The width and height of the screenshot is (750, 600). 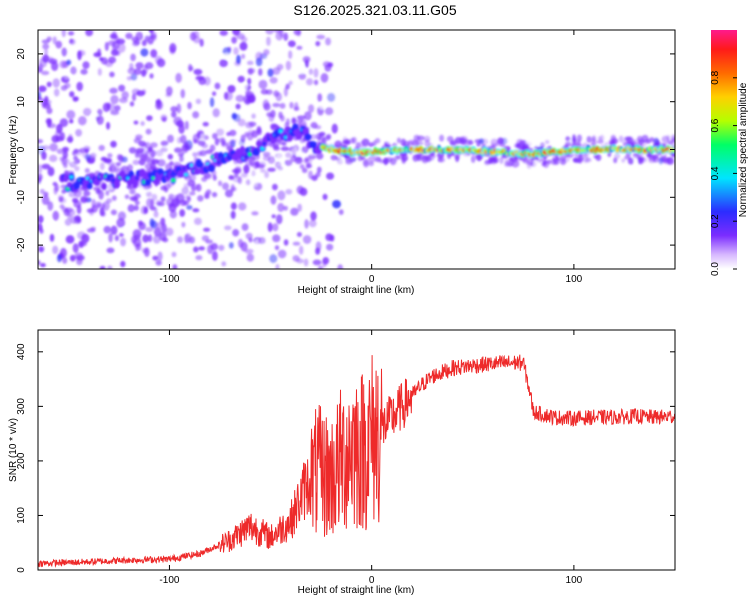 What do you see at coordinates (715, 173) in the screenshot?
I see `colorbar-tick-label: 0.4` at bounding box center [715, 173].